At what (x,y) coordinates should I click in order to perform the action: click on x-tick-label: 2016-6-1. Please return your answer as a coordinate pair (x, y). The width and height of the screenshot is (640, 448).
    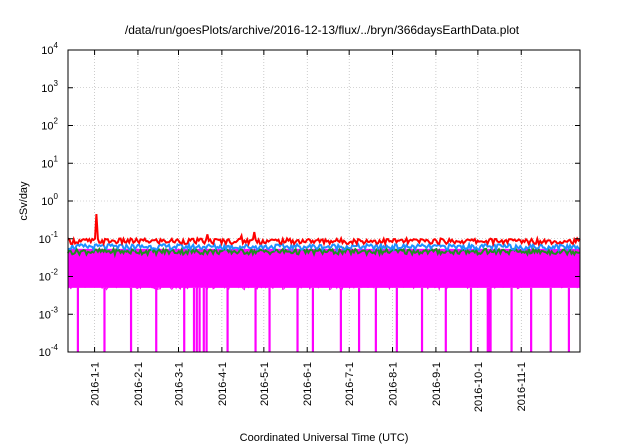
    Looking at the image, I should click on (308, 384).